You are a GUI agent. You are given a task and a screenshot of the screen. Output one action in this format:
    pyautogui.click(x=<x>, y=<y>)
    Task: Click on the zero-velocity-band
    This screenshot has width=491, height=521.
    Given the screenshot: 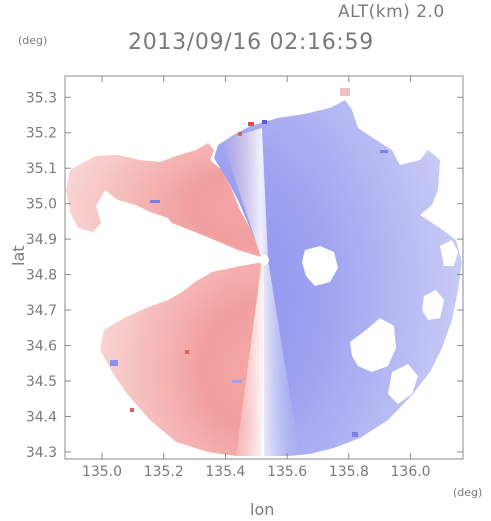 What is the action you would take?
    pyautogui.click(x=261, y=292)
    